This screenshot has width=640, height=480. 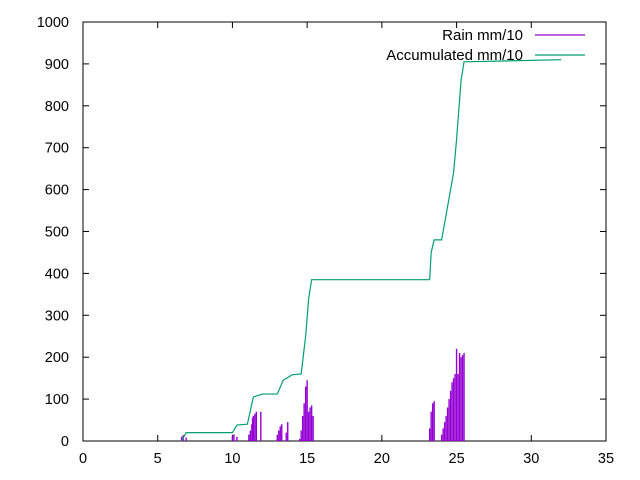 What do you see at coordinates (57, 107) in the screenshot?
I see `y-tick-label: 800` at bounding box center [57, 107].